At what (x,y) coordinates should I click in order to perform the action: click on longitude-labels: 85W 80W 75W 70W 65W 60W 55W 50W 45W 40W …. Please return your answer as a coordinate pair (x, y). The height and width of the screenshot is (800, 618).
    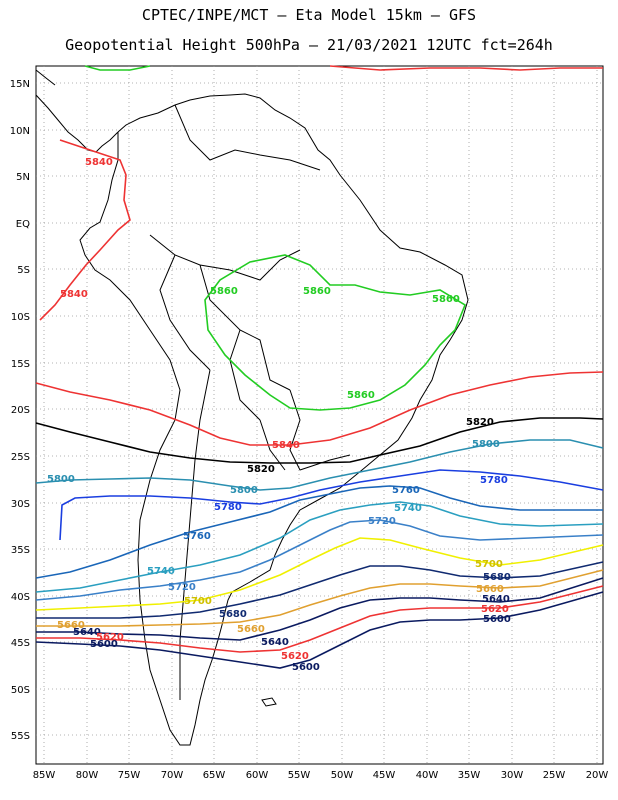
    Looking at the image, I should click on (321, 775).